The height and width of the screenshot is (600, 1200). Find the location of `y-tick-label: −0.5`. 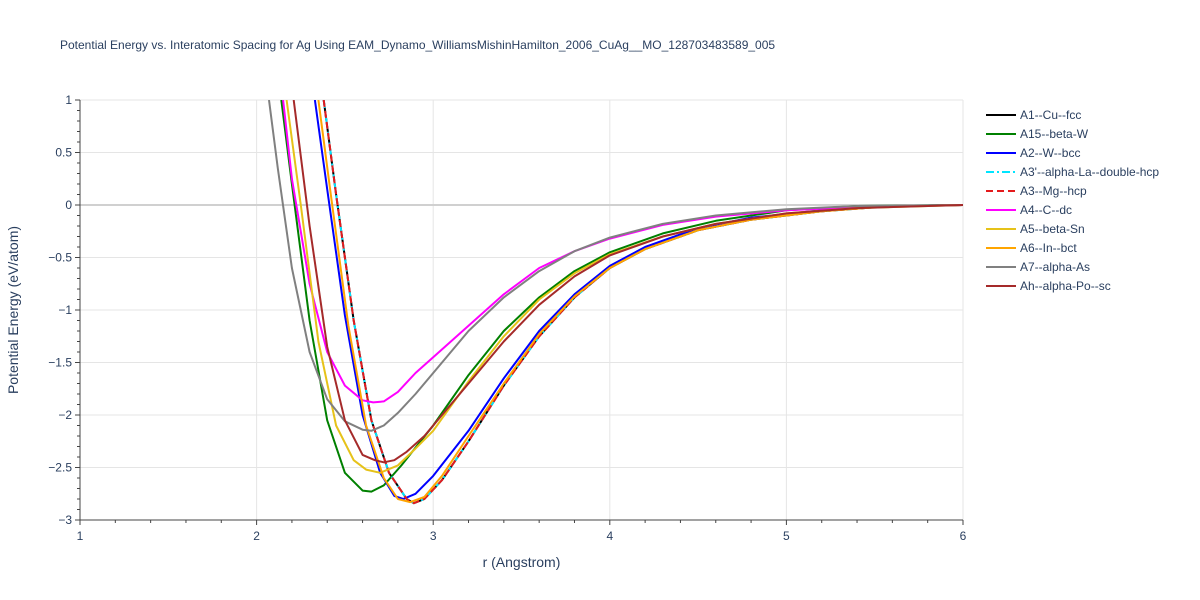

y-tick-label: −0.5 is located at coordinates (60, 258).